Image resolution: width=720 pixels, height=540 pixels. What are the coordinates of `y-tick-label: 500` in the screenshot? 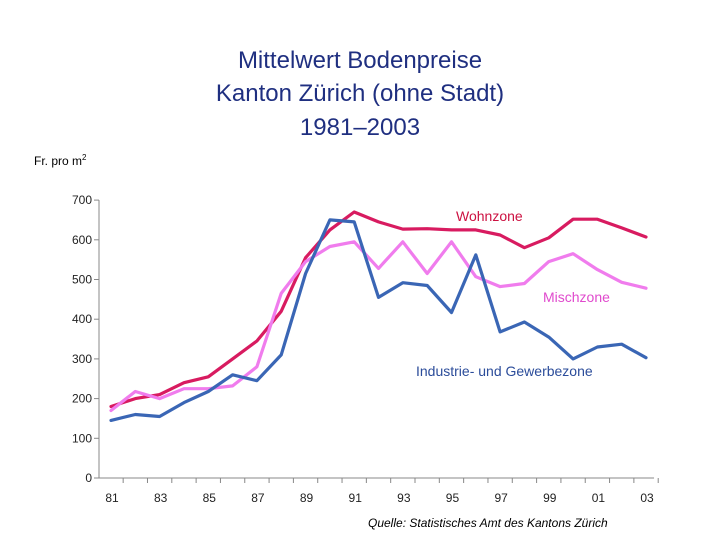 It's located at (82, 280).